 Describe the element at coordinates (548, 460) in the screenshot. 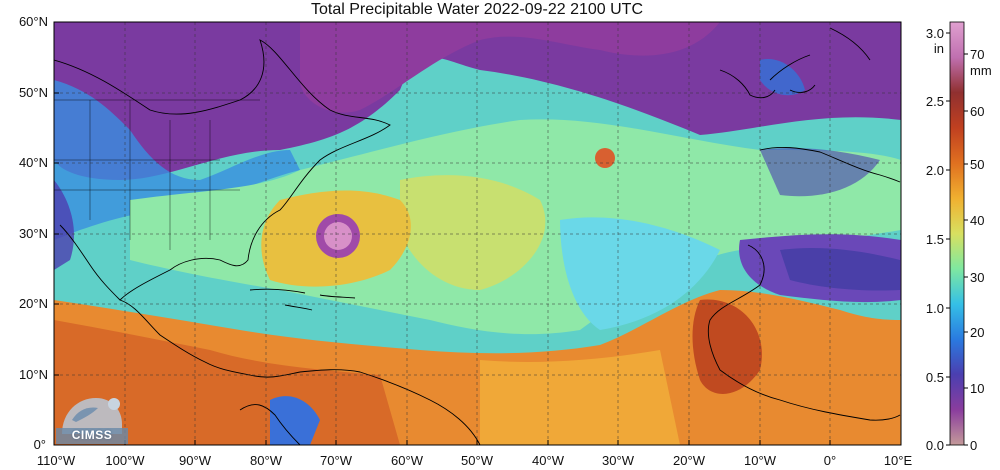

I see `lon-label: 40°W` at that location.